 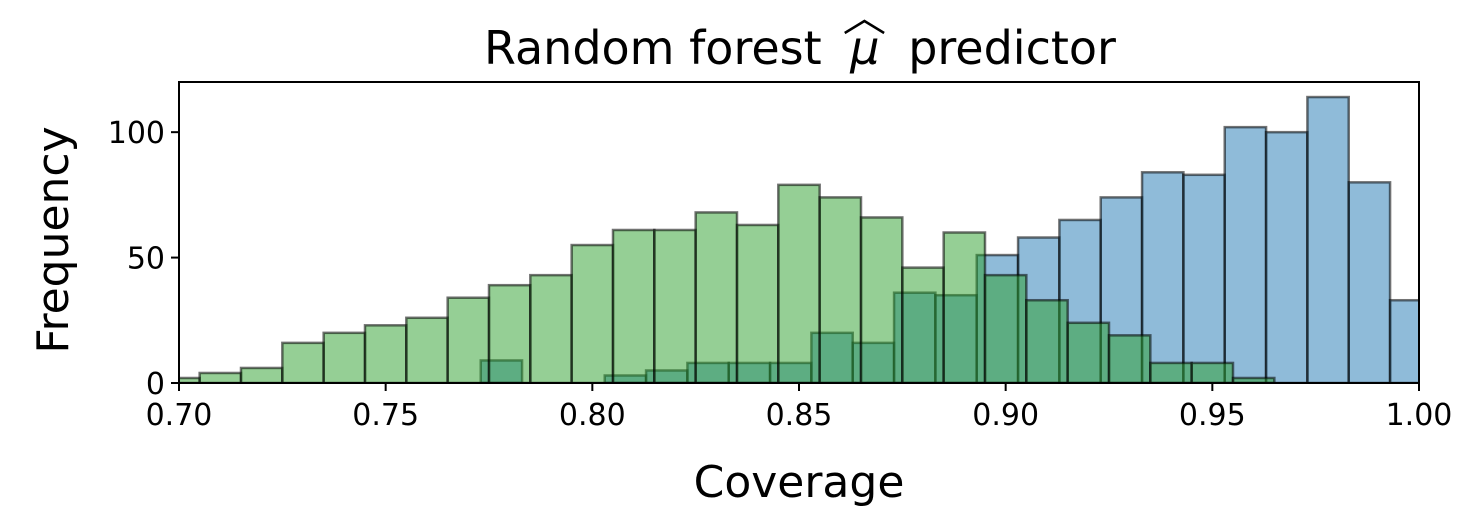 What do you see at coordinates (592, 415) in the screenshot?
I see `x-tick-label: 0.80` at bounding box center [592, 415].